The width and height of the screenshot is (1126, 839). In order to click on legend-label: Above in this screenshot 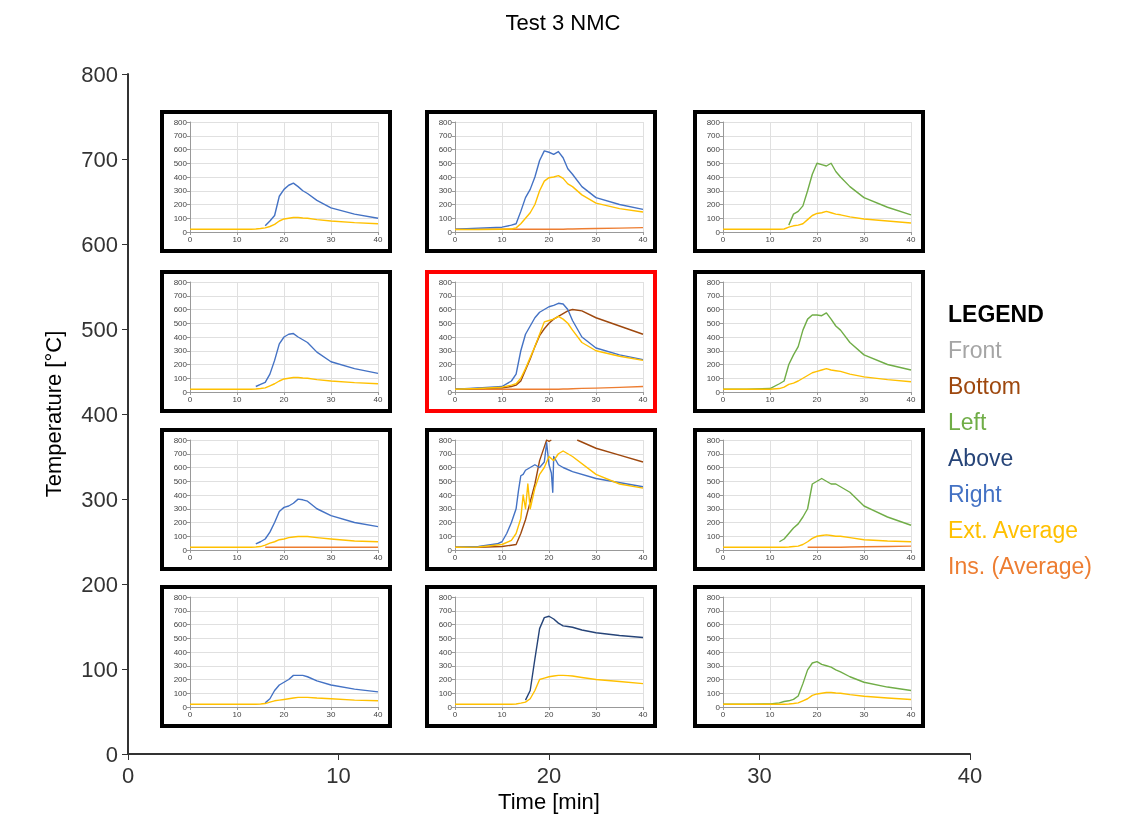, I will do `click(981, 458)`.